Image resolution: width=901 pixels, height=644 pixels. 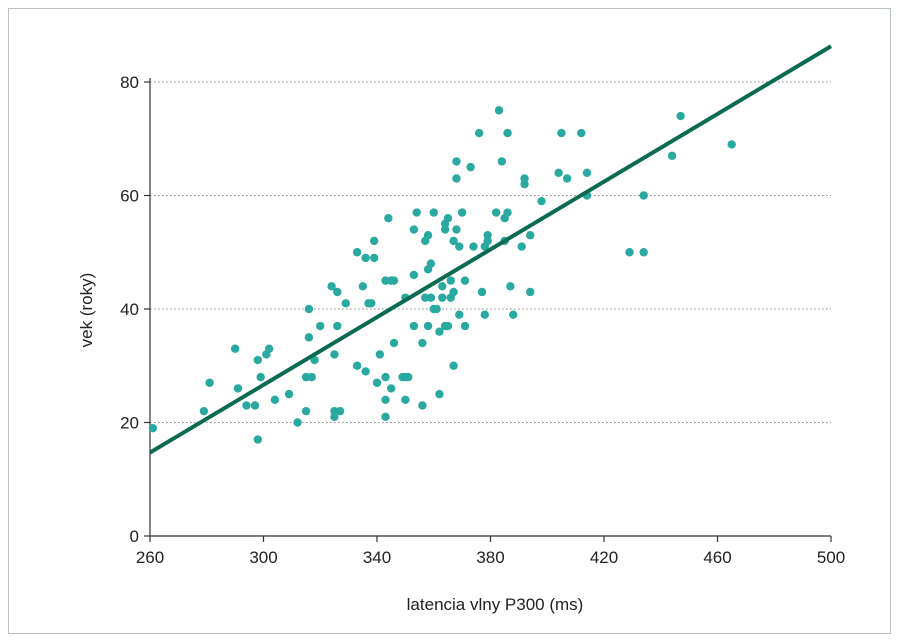 I want to click on x-tick-label: 340, so click(x=377, y=557).